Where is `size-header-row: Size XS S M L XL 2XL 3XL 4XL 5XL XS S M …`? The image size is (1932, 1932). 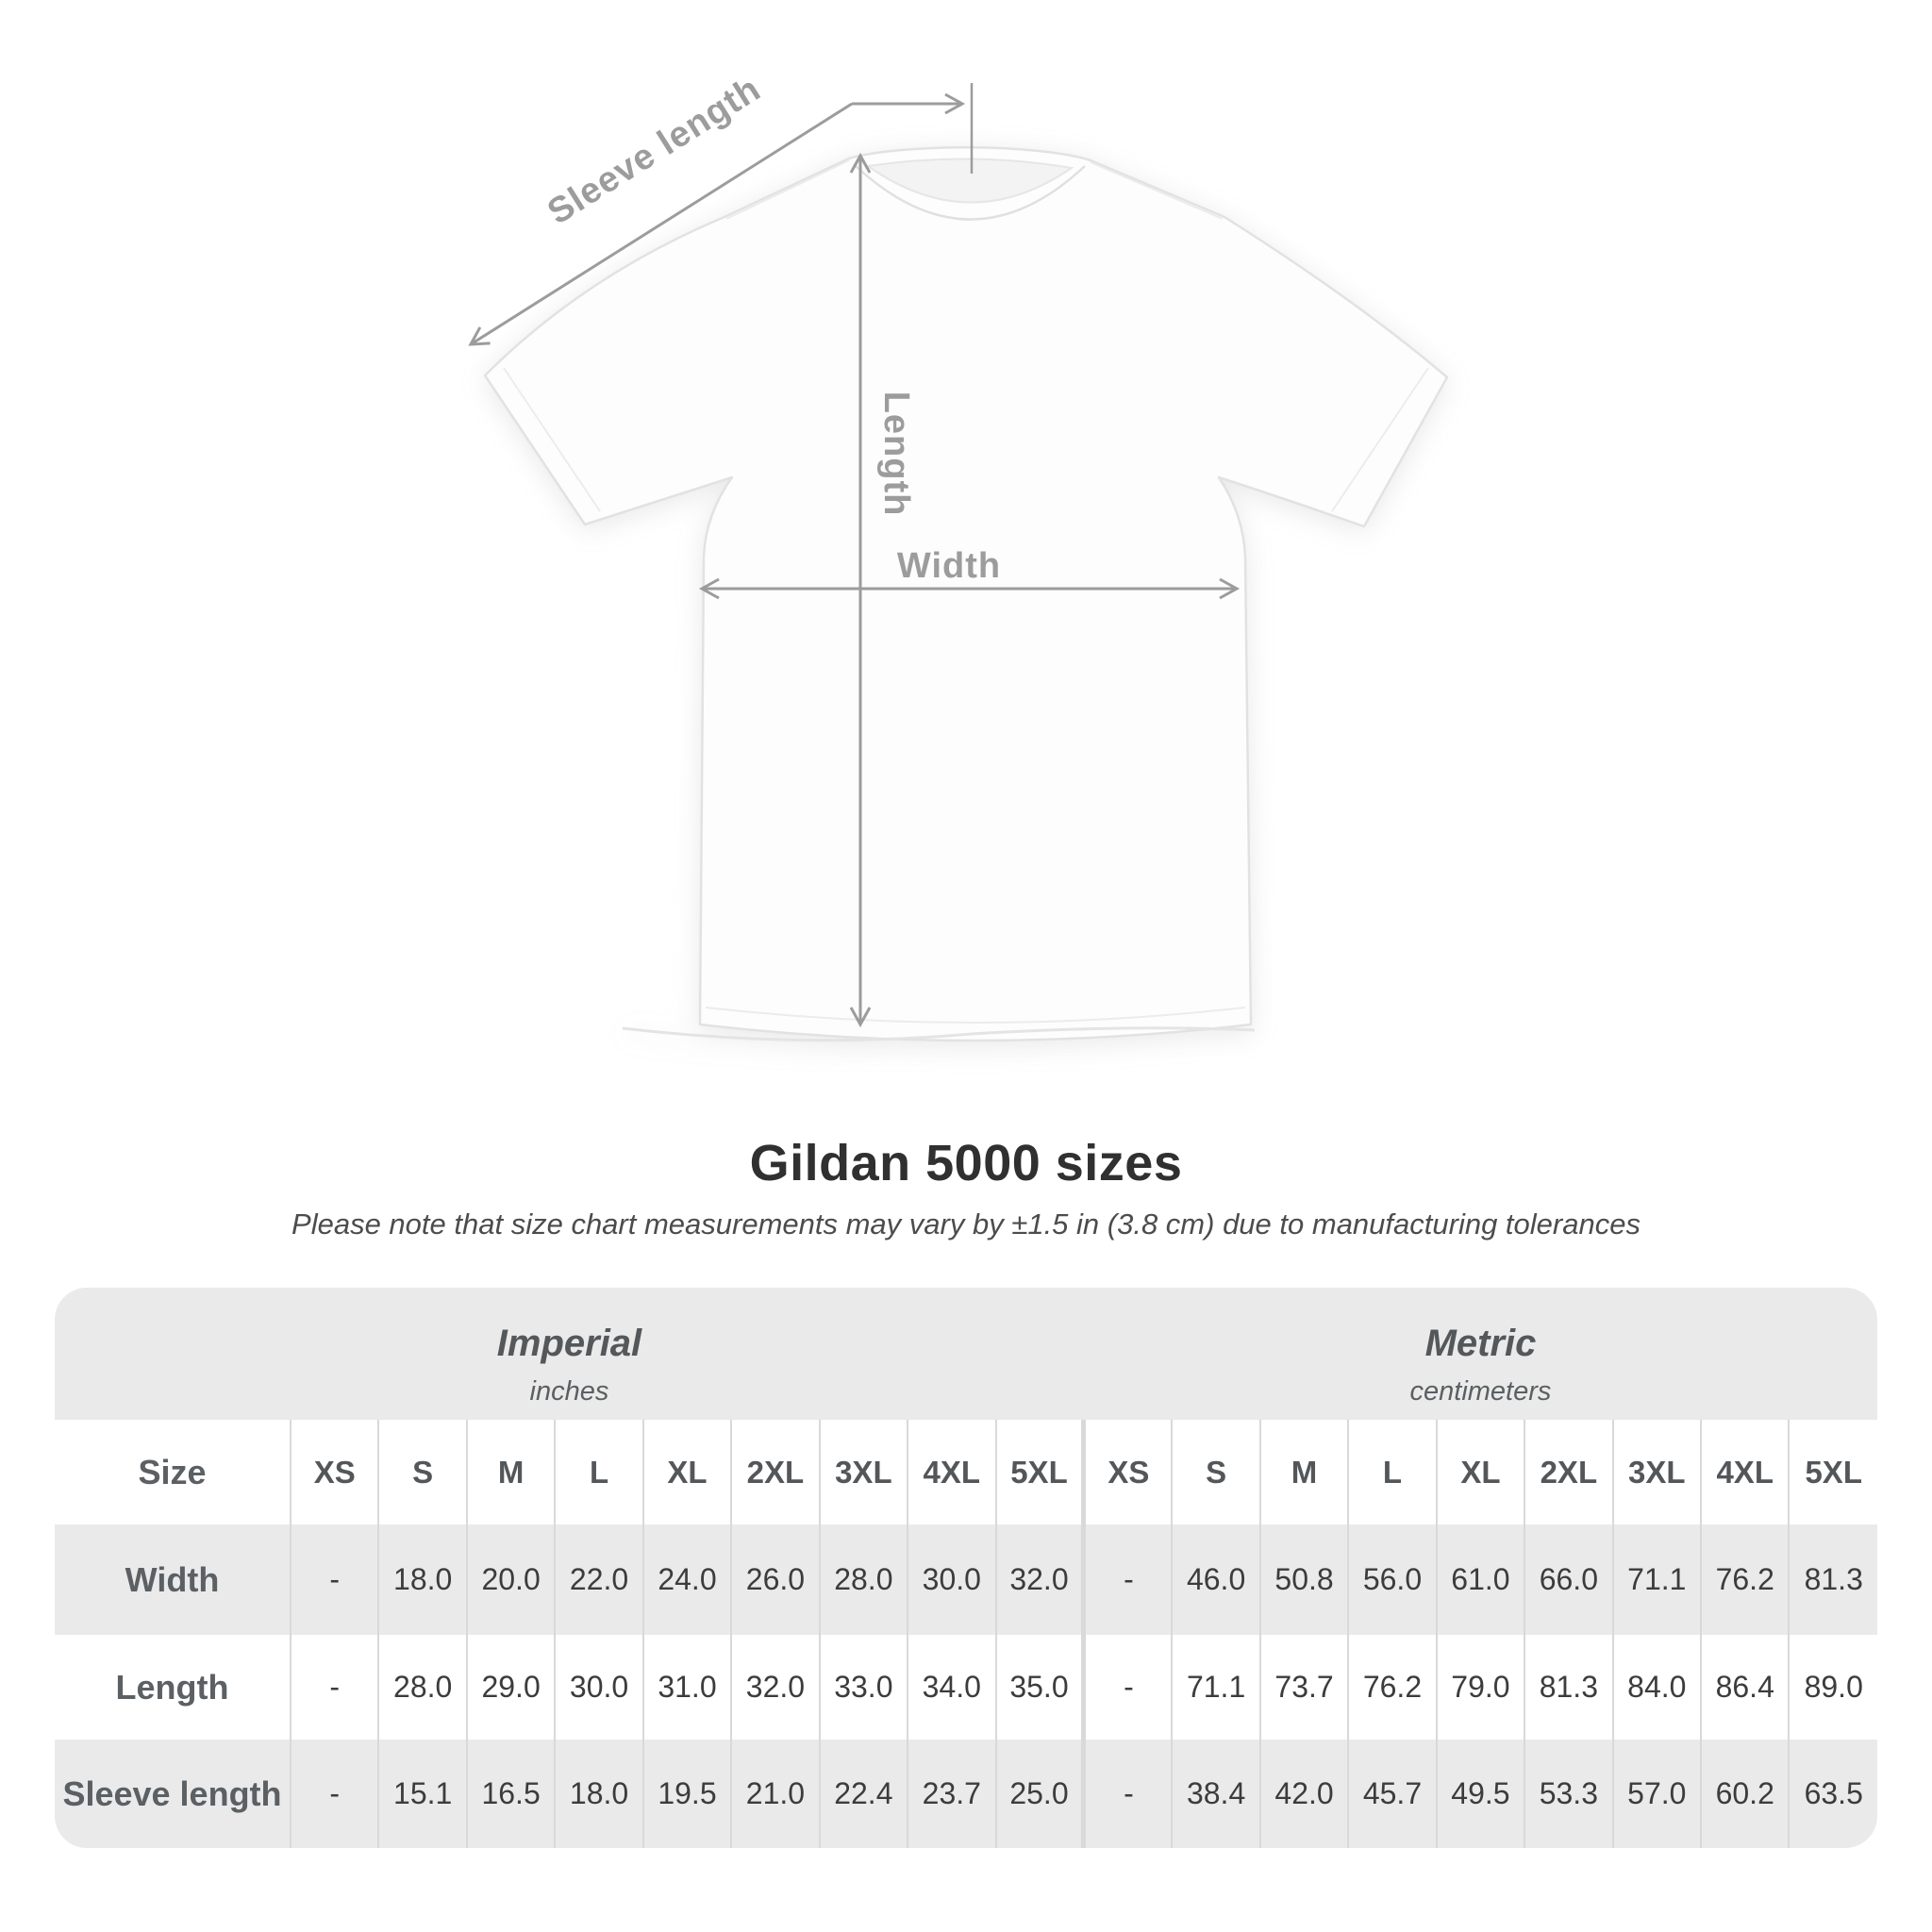 size-header-row: Size XS S M L XL 2XL 3XL 4XL 5XL XS S M … is located at coordinates (966, 1472).